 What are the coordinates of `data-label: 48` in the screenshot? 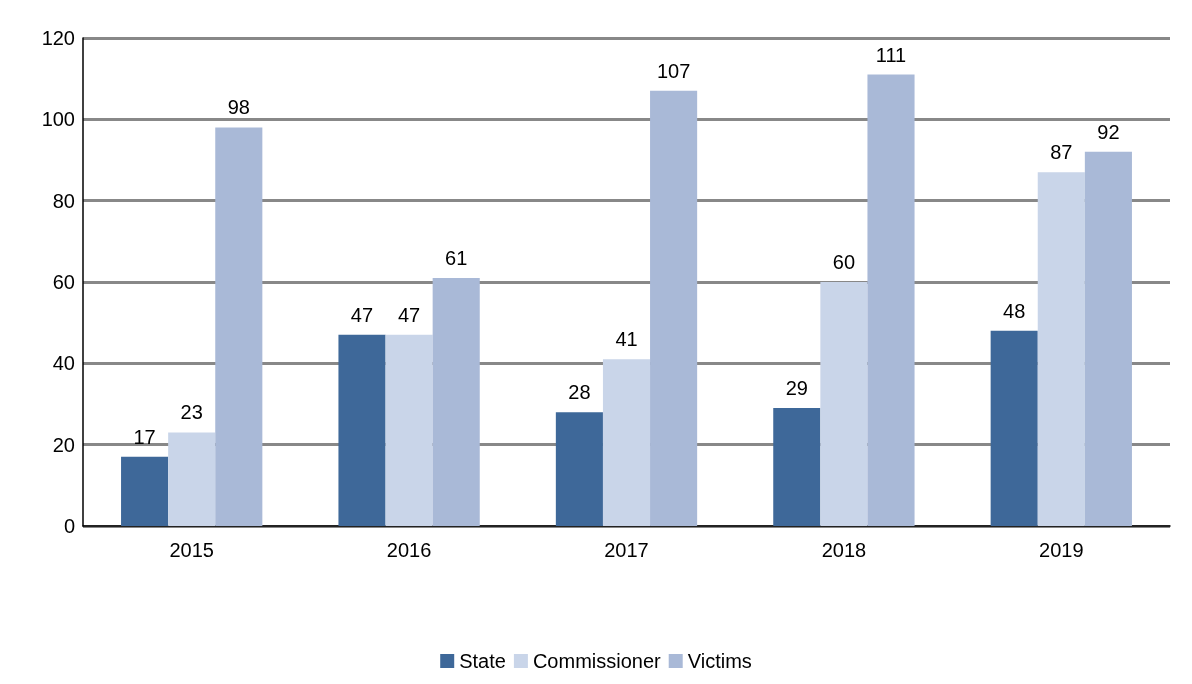 It's located at (1014, 310).